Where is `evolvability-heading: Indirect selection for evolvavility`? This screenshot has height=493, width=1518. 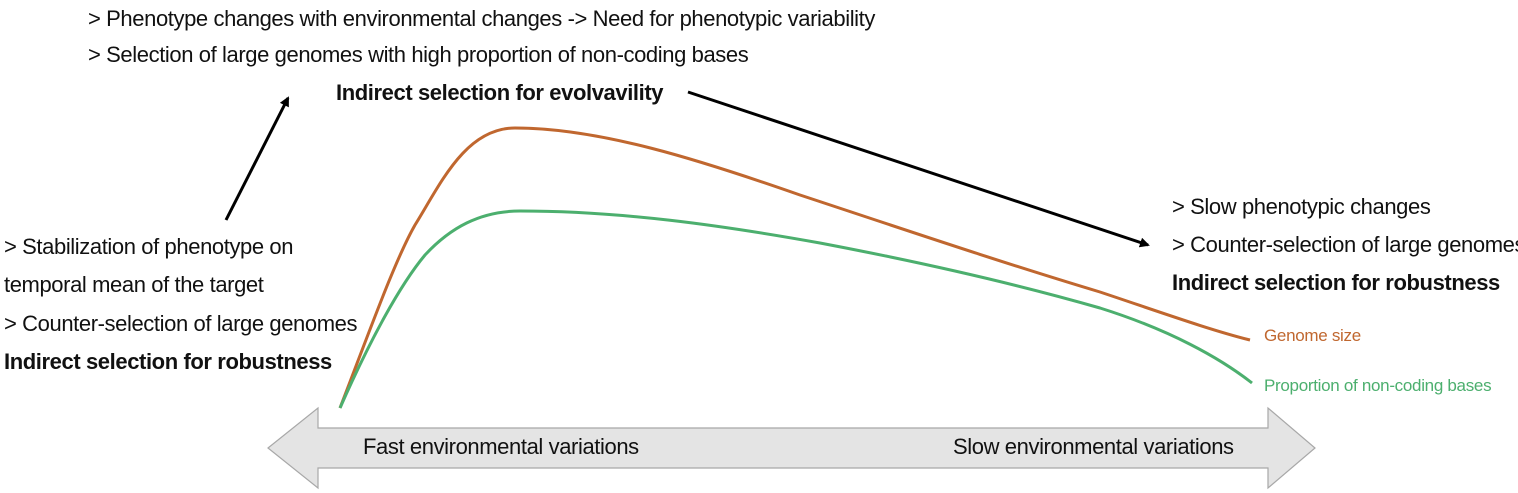 evolvability-heading: Indirect selection for evolvavility is located at coordinates (500, 92).